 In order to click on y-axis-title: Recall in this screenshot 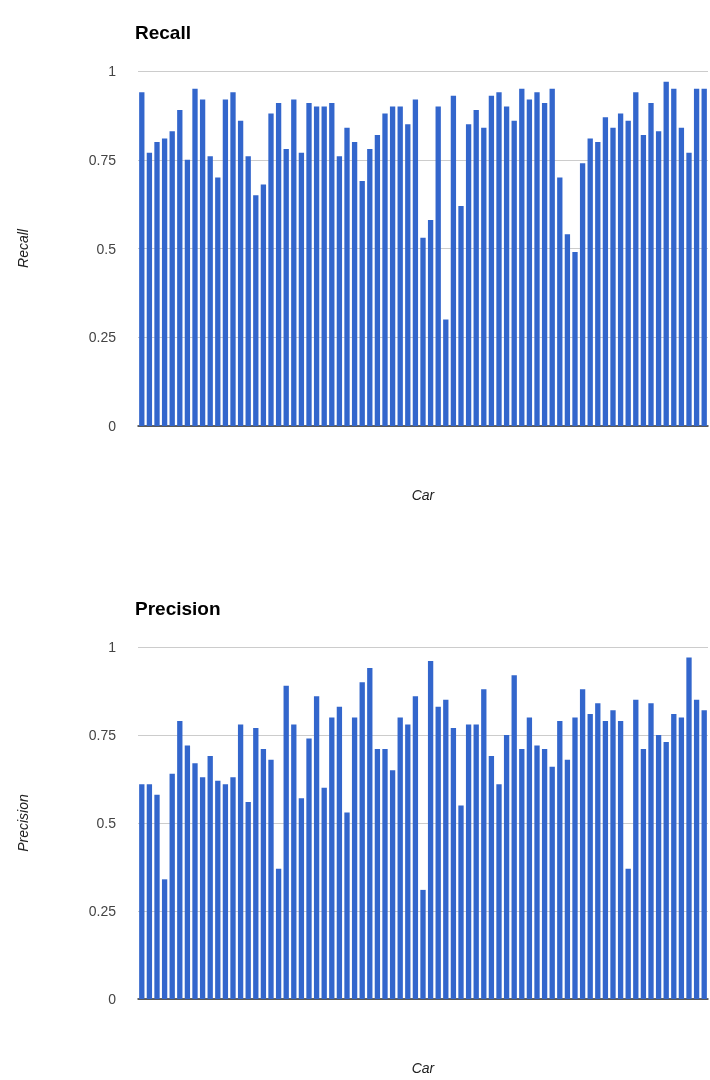, I will do `click(23, 248)`.